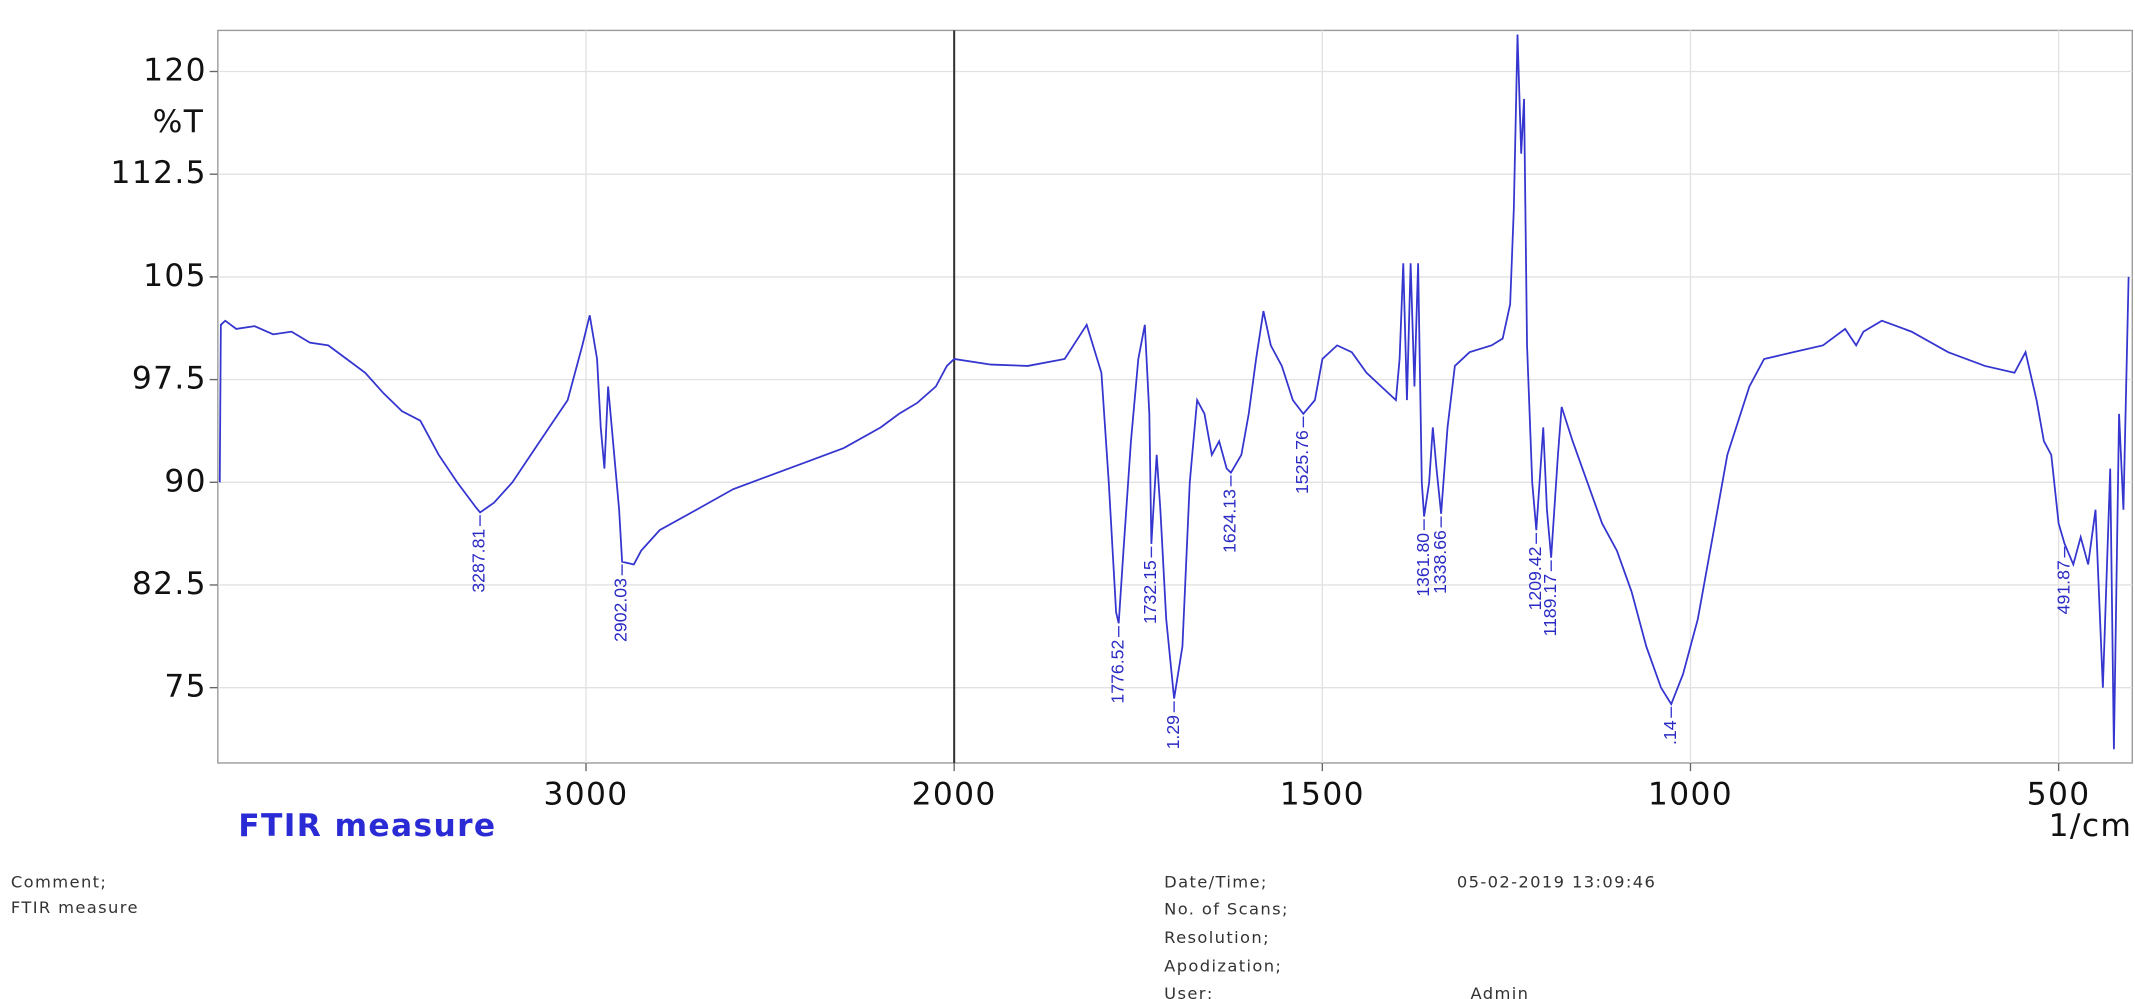  What do you see at coordinates (1150, 592) in the screenshot?
I see `peak-label: 1732.15` at bounding box center [1150, 592].